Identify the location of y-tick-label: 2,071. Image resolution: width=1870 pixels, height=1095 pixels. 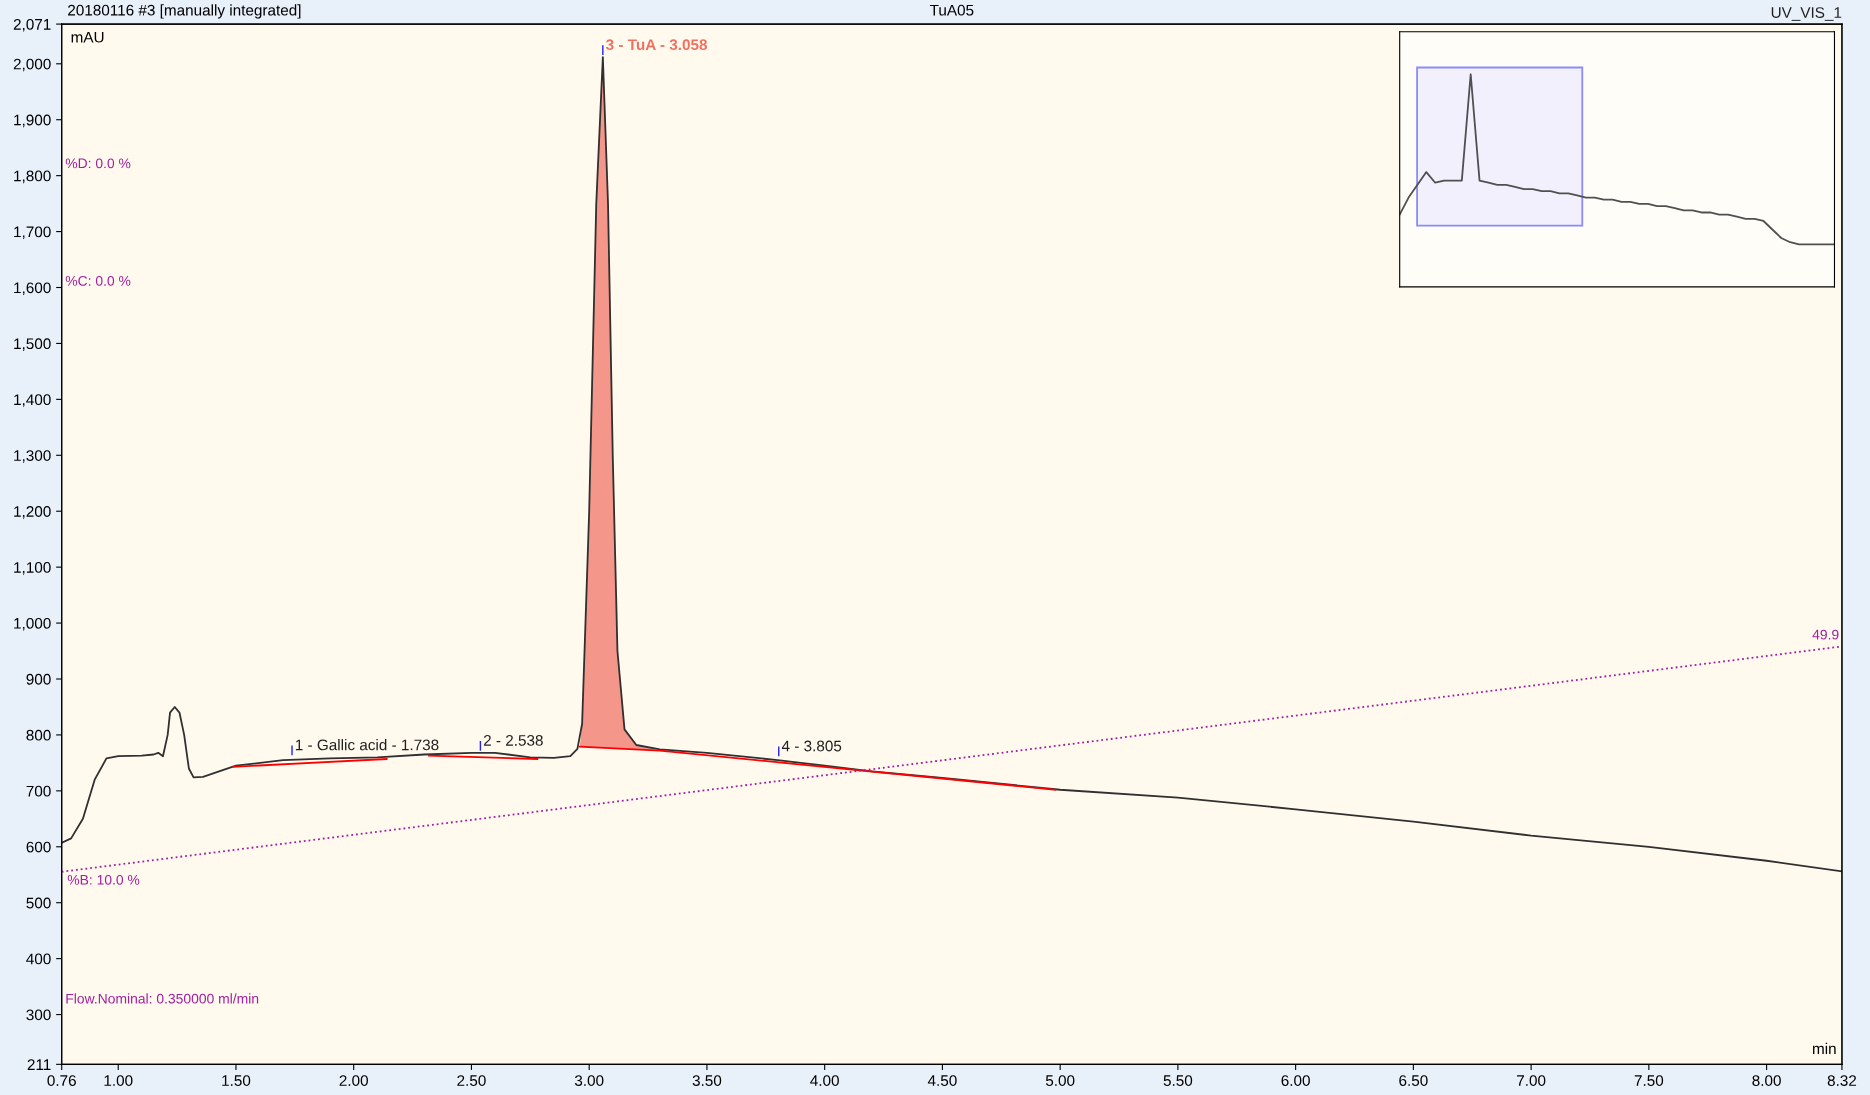
(32, 25).